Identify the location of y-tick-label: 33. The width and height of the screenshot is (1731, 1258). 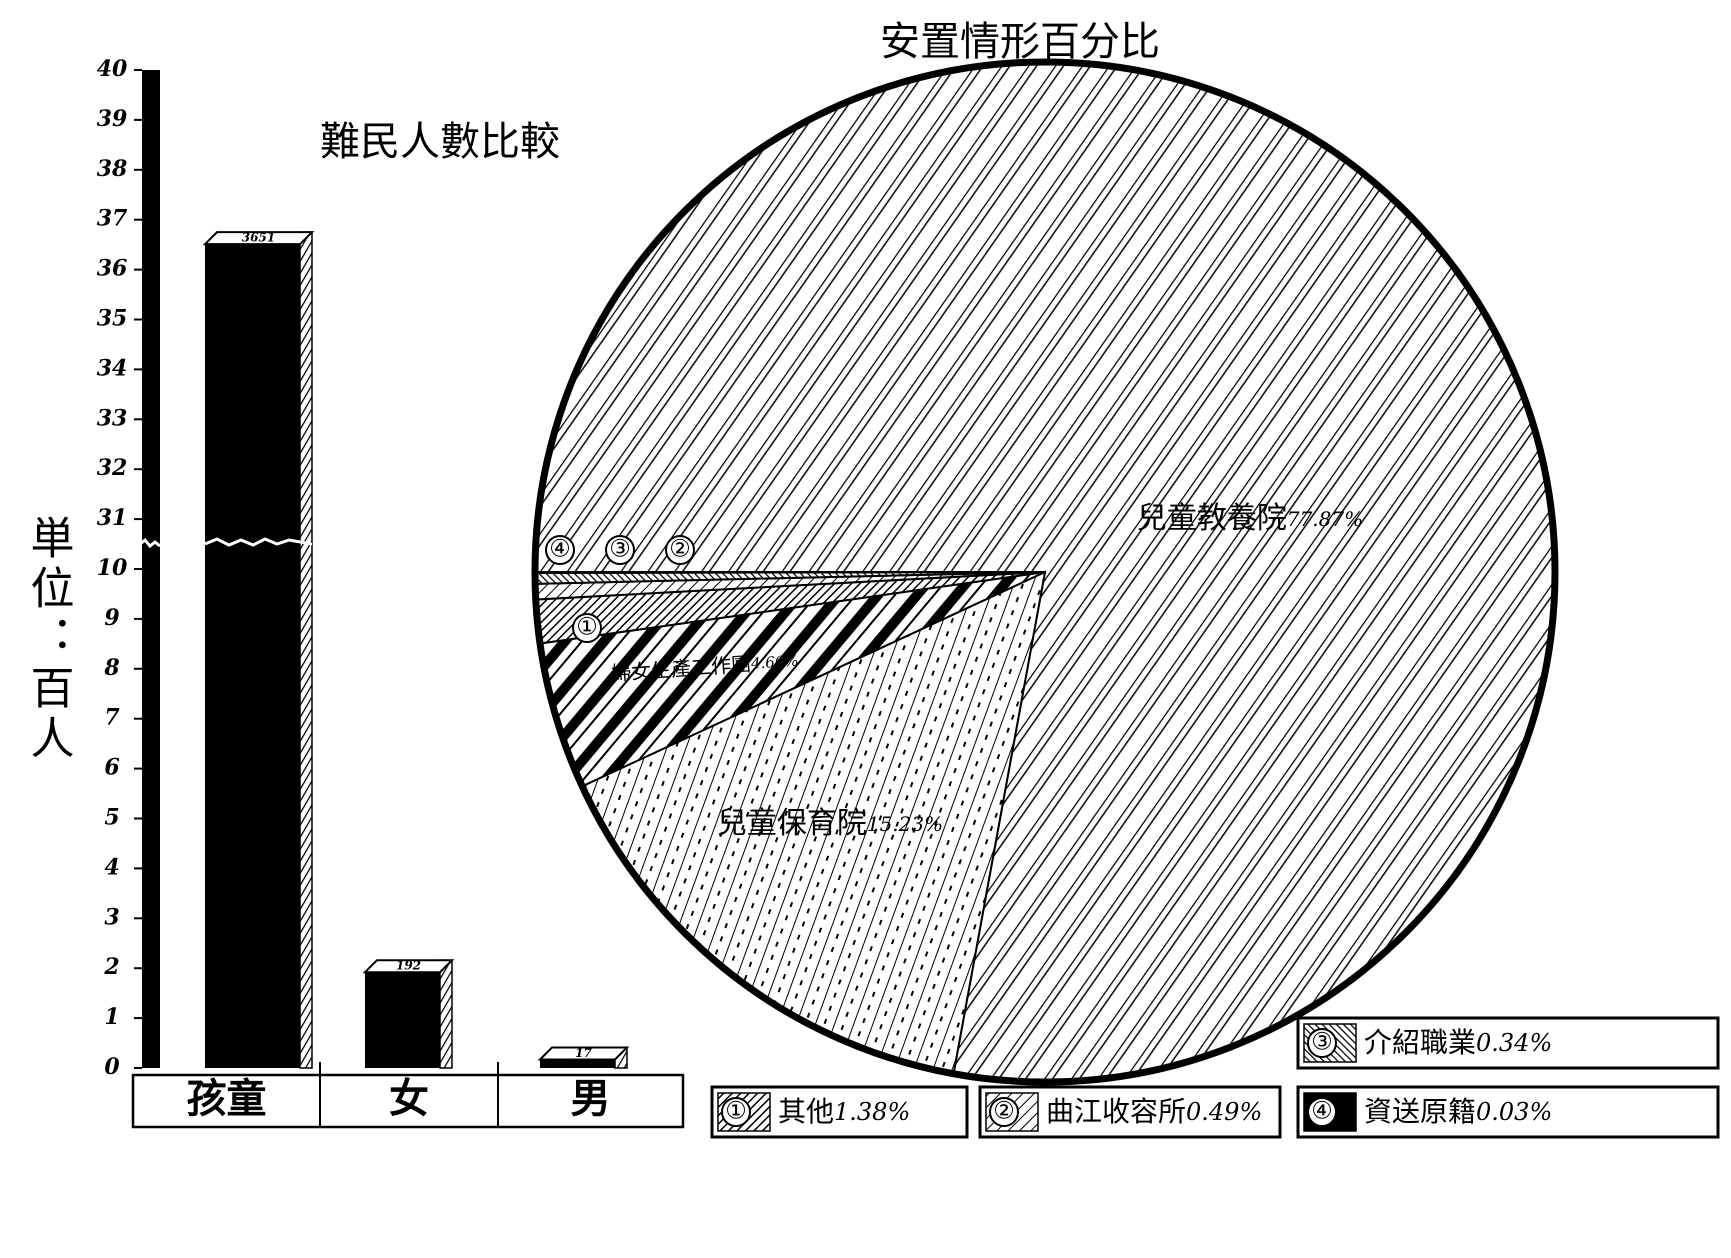
(112, 418).